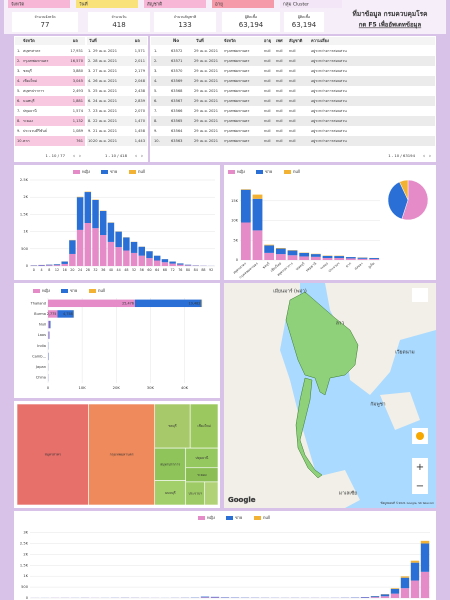 The height and width of the screenshot is (600, 450). What do you see at coordinates (195, 493) in the screenshot?
I see `treemap-label: ประจวบฯ` at bounding box center [195, 493].